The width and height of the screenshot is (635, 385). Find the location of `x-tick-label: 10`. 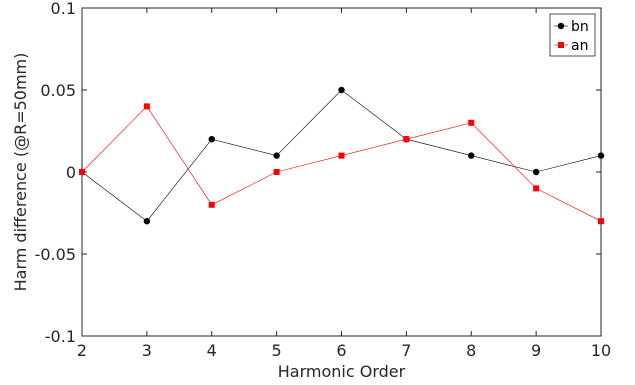

x-tick-label: 10 is located at coordinates (601, 350).